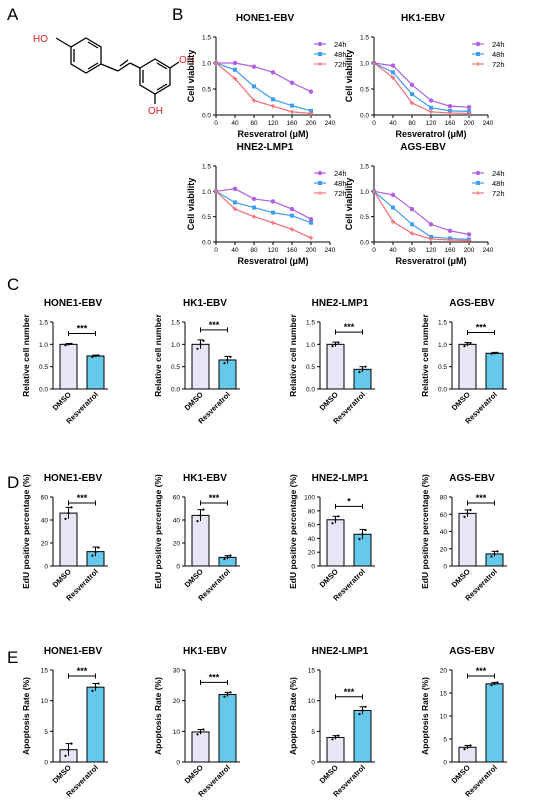 Image resolution: width=550 pixels, height=805 pixels. I want to click on chart-title: AGS-EBV, so click(472, 651).